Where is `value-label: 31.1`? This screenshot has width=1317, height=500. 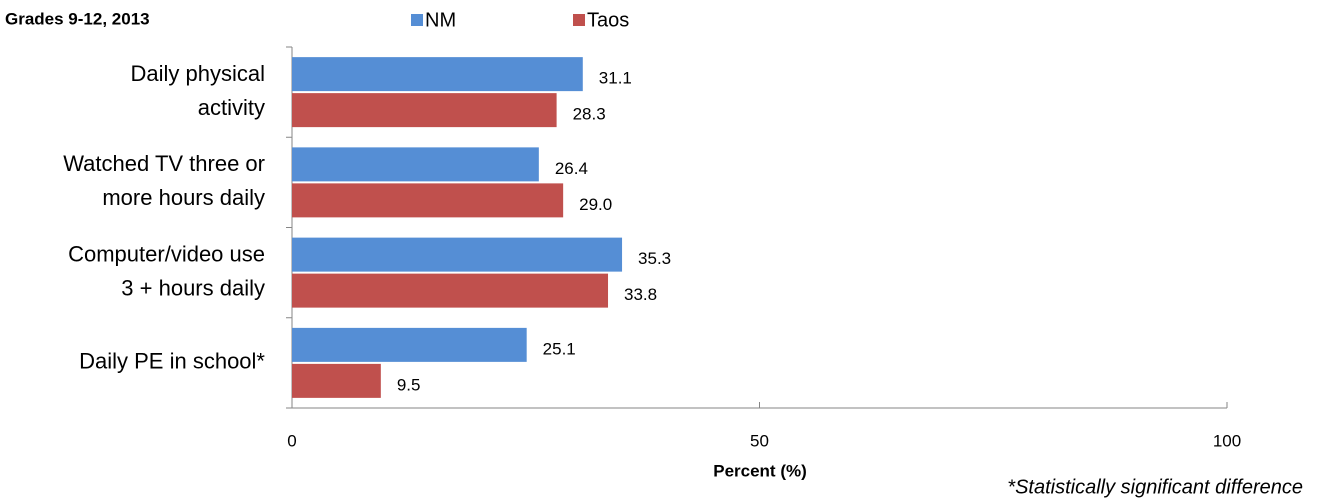 value-label: 31.1 is located at coordinates (615, 78).